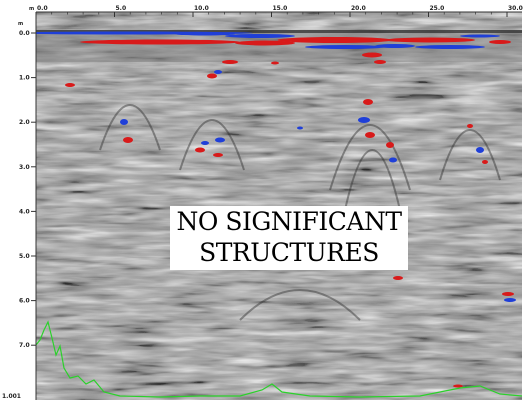  I want to click on depth-axis: 0.0 1.0 2.0 3.0 4.0 5.0 6.0 7.0, so click(27, 189).